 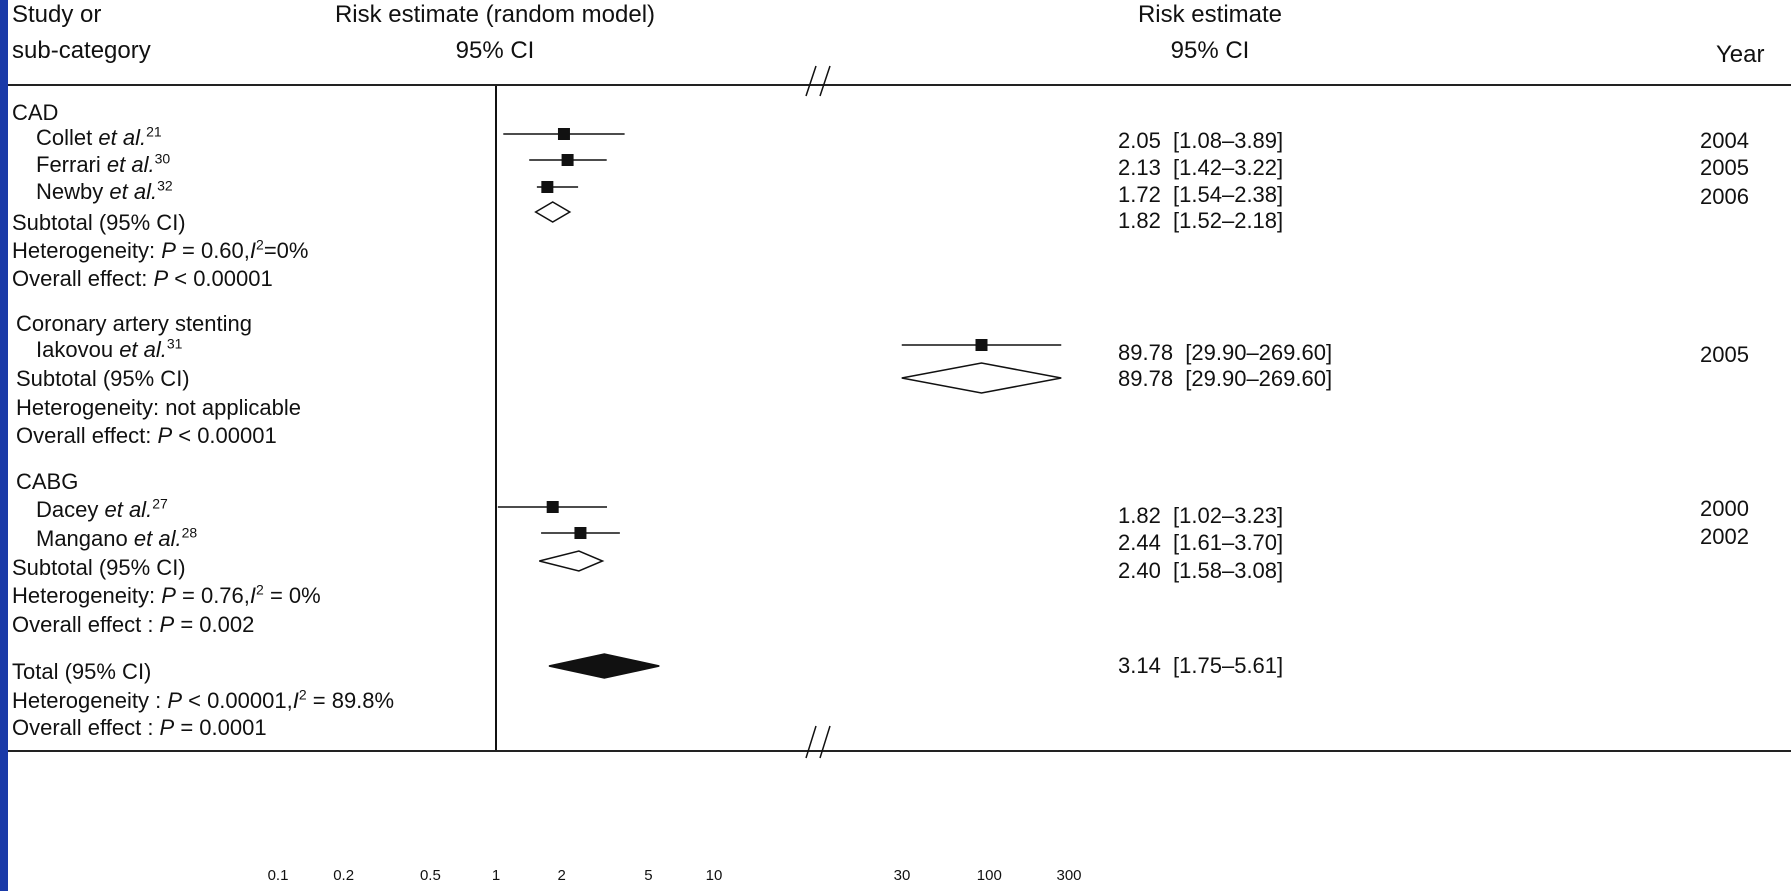 I want to click on subtotal-cabg-label: Subtotal (95% CI), so click(x=99, y=567).